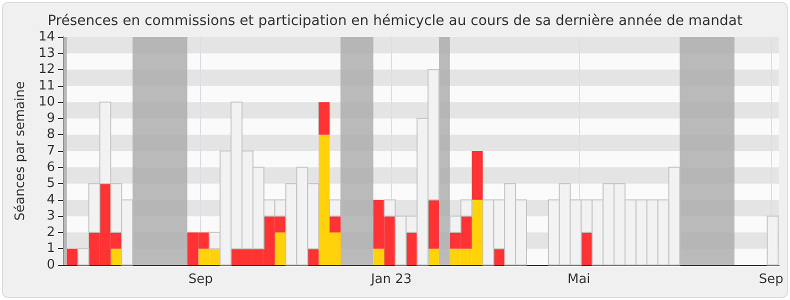  What do you see at coordinates (46, 86) in the screenshot?
I see `y-tick-label: 11` at bounding box center [46, 86].